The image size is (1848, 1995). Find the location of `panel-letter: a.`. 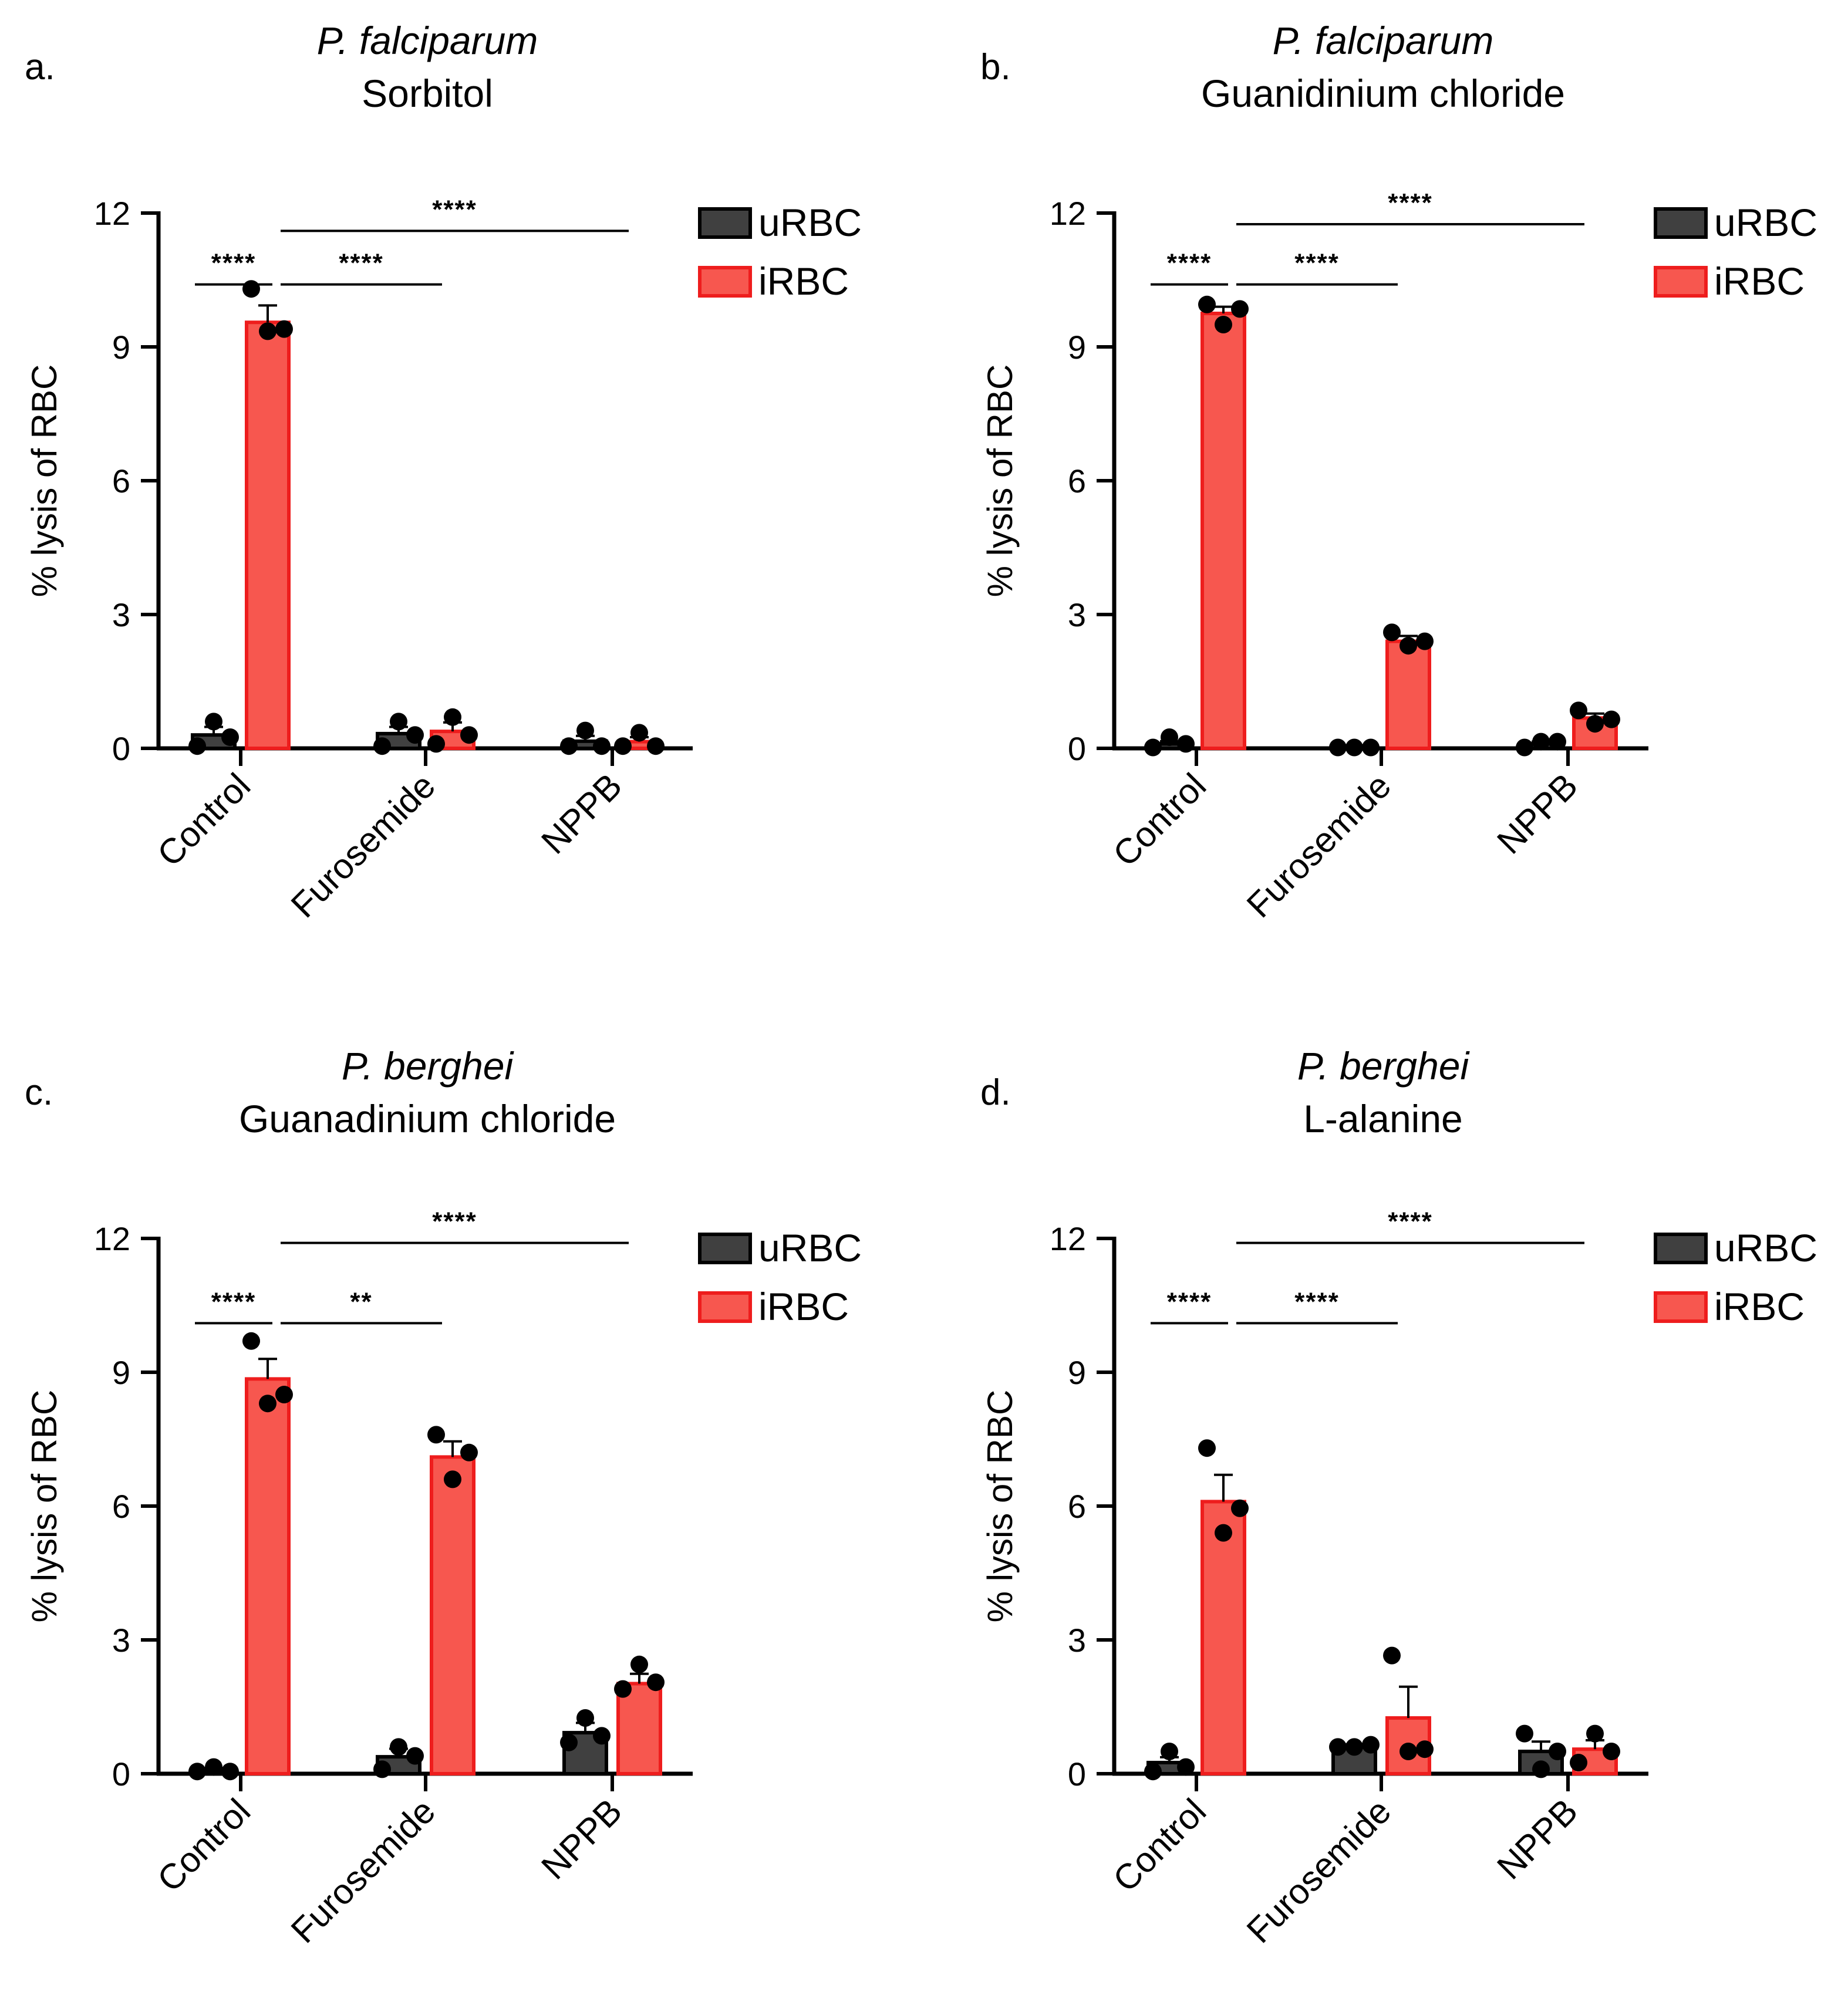

panel-letter: a. is located at coordinates (40, 67).